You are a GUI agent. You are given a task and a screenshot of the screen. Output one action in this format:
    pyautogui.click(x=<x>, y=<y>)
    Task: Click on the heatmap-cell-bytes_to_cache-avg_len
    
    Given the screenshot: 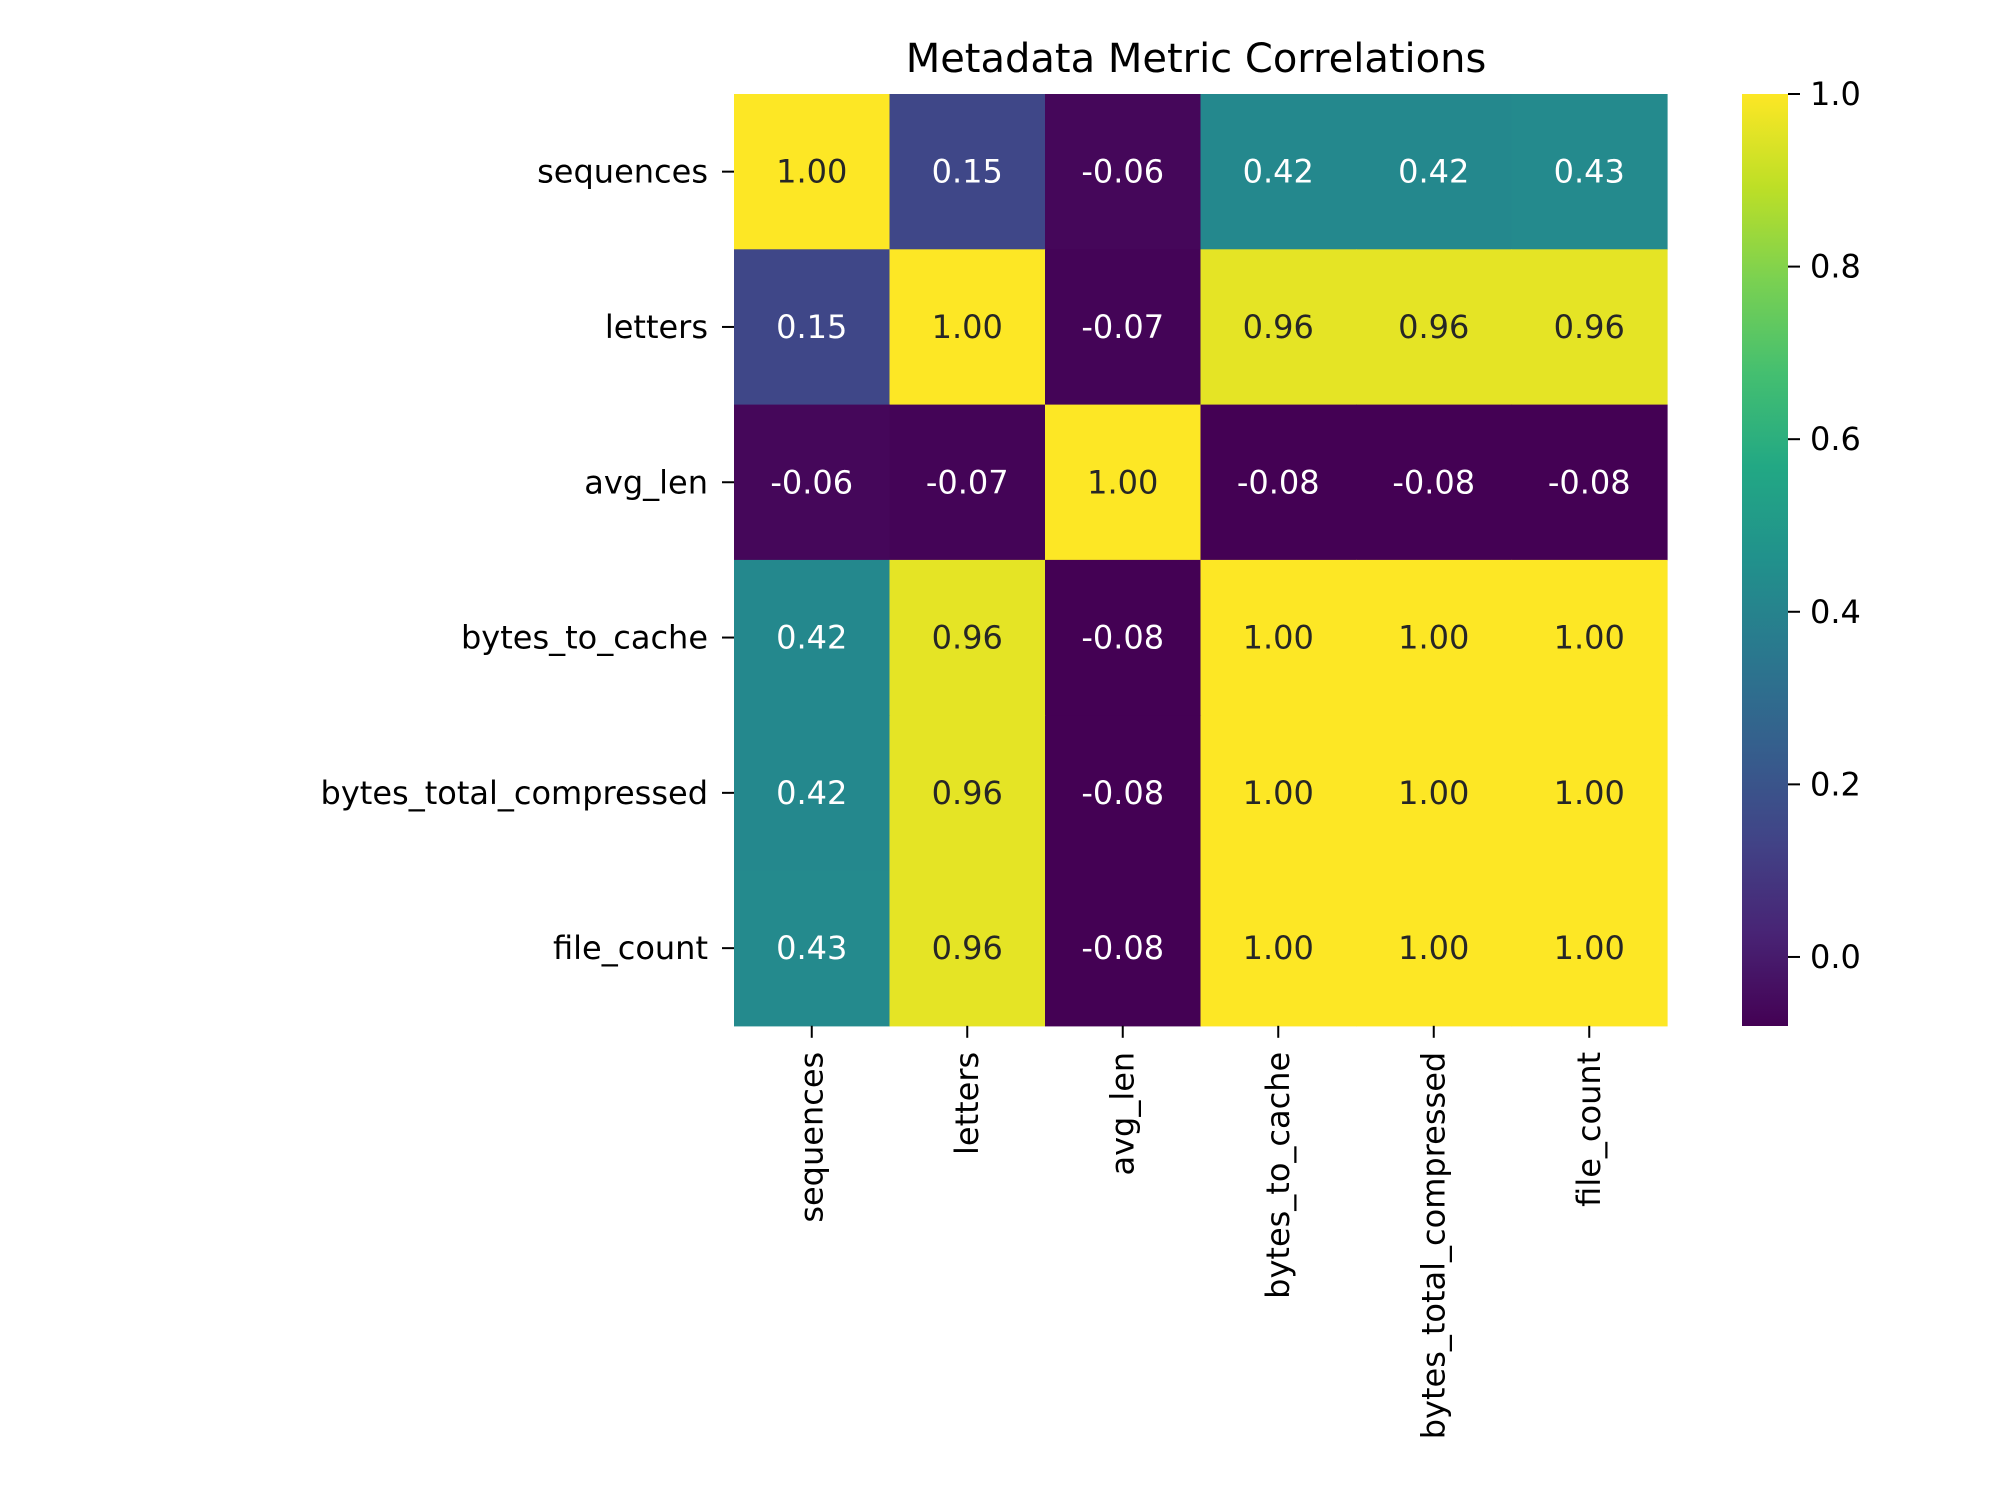 What is the action you would take?
    pyautogui.click(x=1123, y=637)
    